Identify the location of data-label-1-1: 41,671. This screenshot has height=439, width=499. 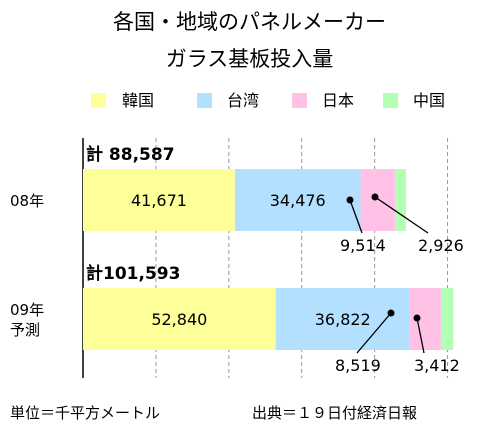
(159, 200).